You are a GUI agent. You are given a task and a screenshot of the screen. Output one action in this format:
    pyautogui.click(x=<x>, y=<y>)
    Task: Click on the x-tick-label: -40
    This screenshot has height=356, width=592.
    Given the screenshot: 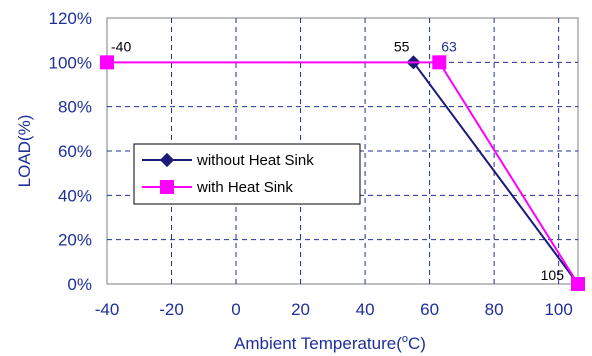 What is the action you would take?
    pyautogui.click(x=107, y=309)
    